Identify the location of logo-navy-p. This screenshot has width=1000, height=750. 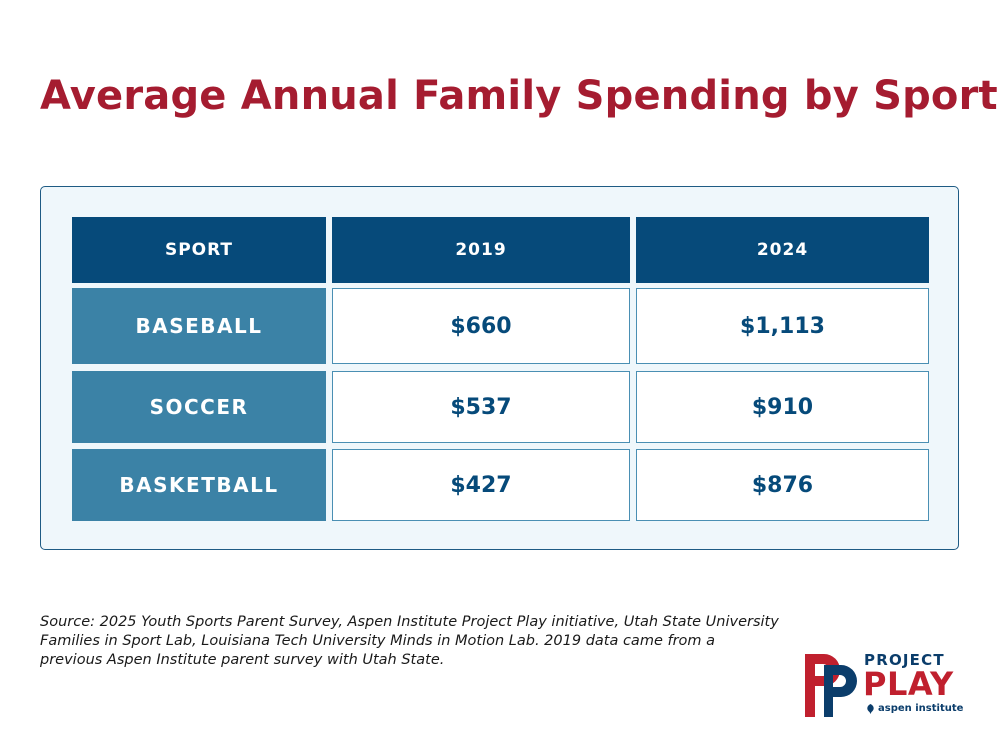
(840, 691).